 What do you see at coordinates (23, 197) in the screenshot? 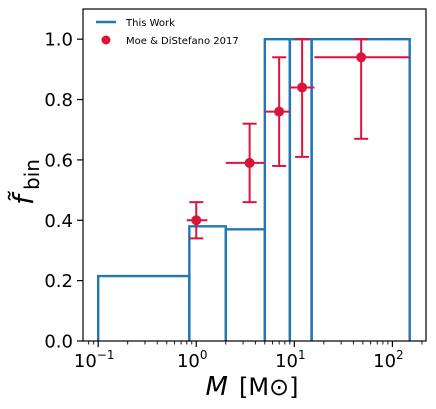
I see `y-axis-label-symbol: f̃` at bounding box center [23, 197].